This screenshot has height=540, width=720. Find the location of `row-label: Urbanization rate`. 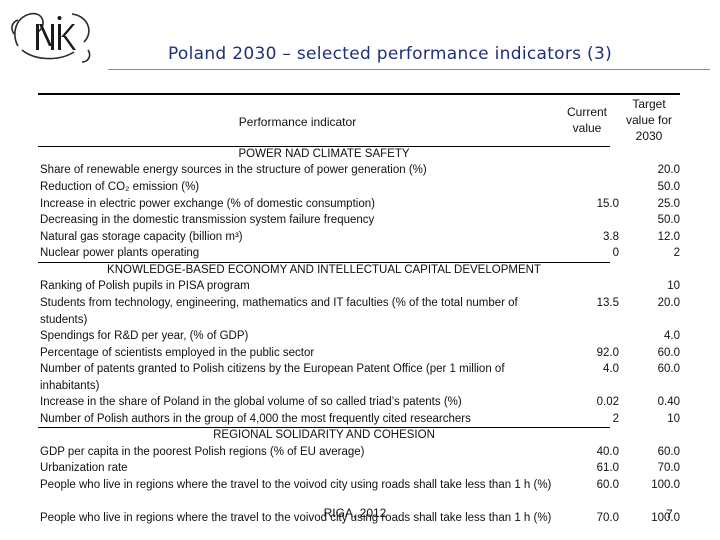

row-label: Urbanization rate is located at coordinates (84, 468).